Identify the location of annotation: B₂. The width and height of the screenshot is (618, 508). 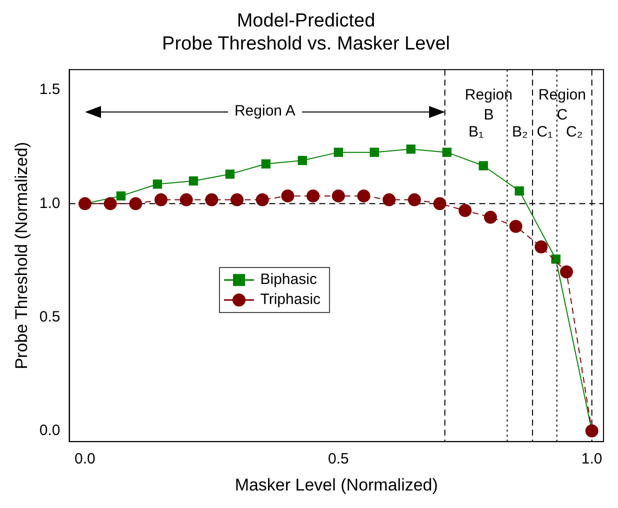
(520, 132).